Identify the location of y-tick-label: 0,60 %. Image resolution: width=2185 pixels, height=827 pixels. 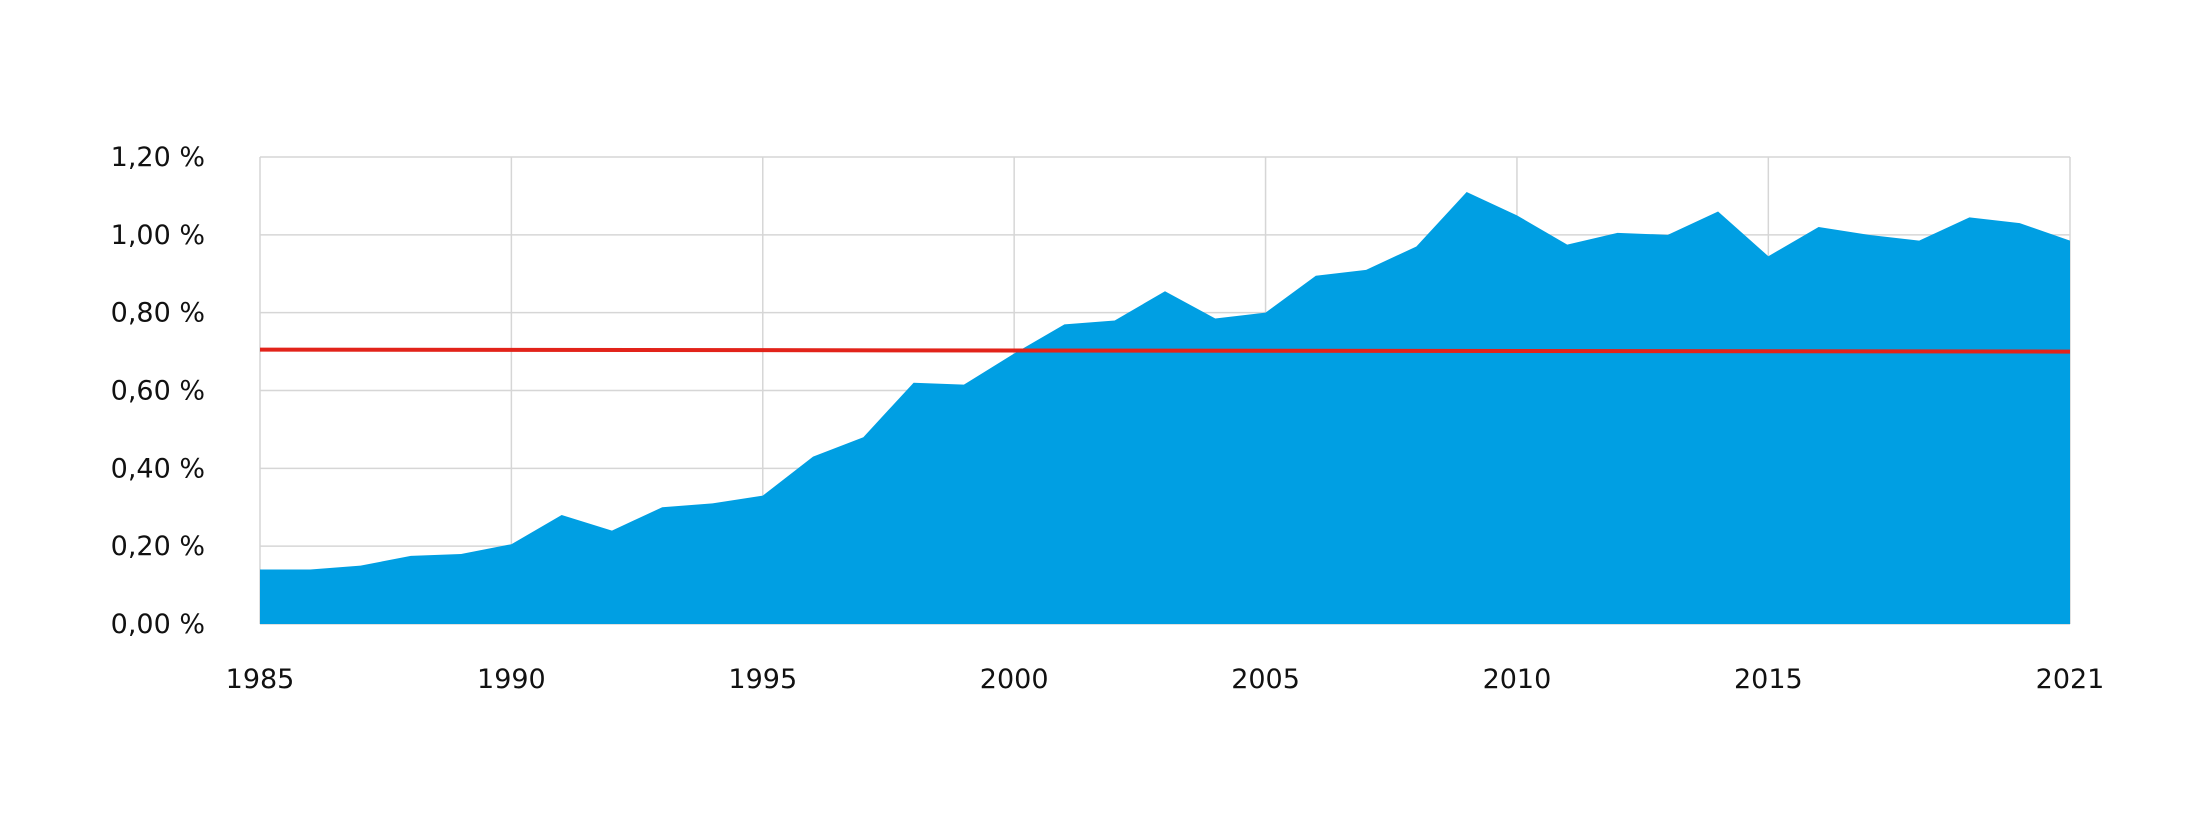
(158, 391).